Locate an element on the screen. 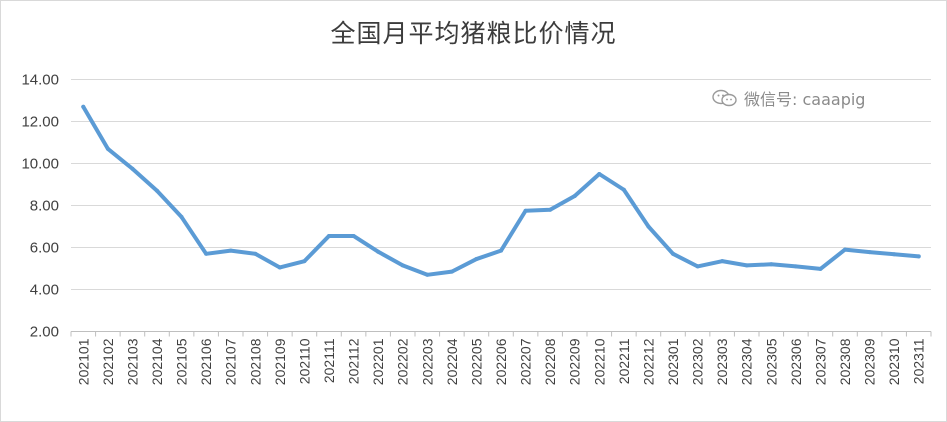 The height and width of the screenshot is (422, 947). y-axis-ticks: 2.00 4.00 6.00 8.00 10.00 12.00 14.00 is located at coordinates (40, 206).